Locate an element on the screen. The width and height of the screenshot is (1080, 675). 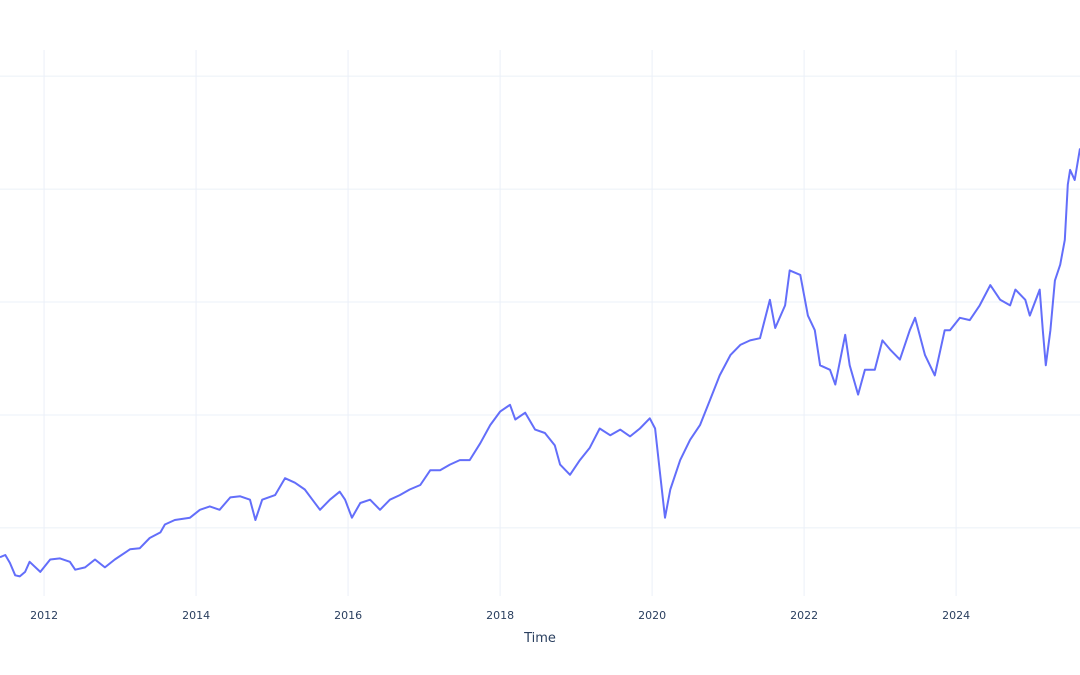
x-tick-label: 2024 is located at coordinates (956, 615).